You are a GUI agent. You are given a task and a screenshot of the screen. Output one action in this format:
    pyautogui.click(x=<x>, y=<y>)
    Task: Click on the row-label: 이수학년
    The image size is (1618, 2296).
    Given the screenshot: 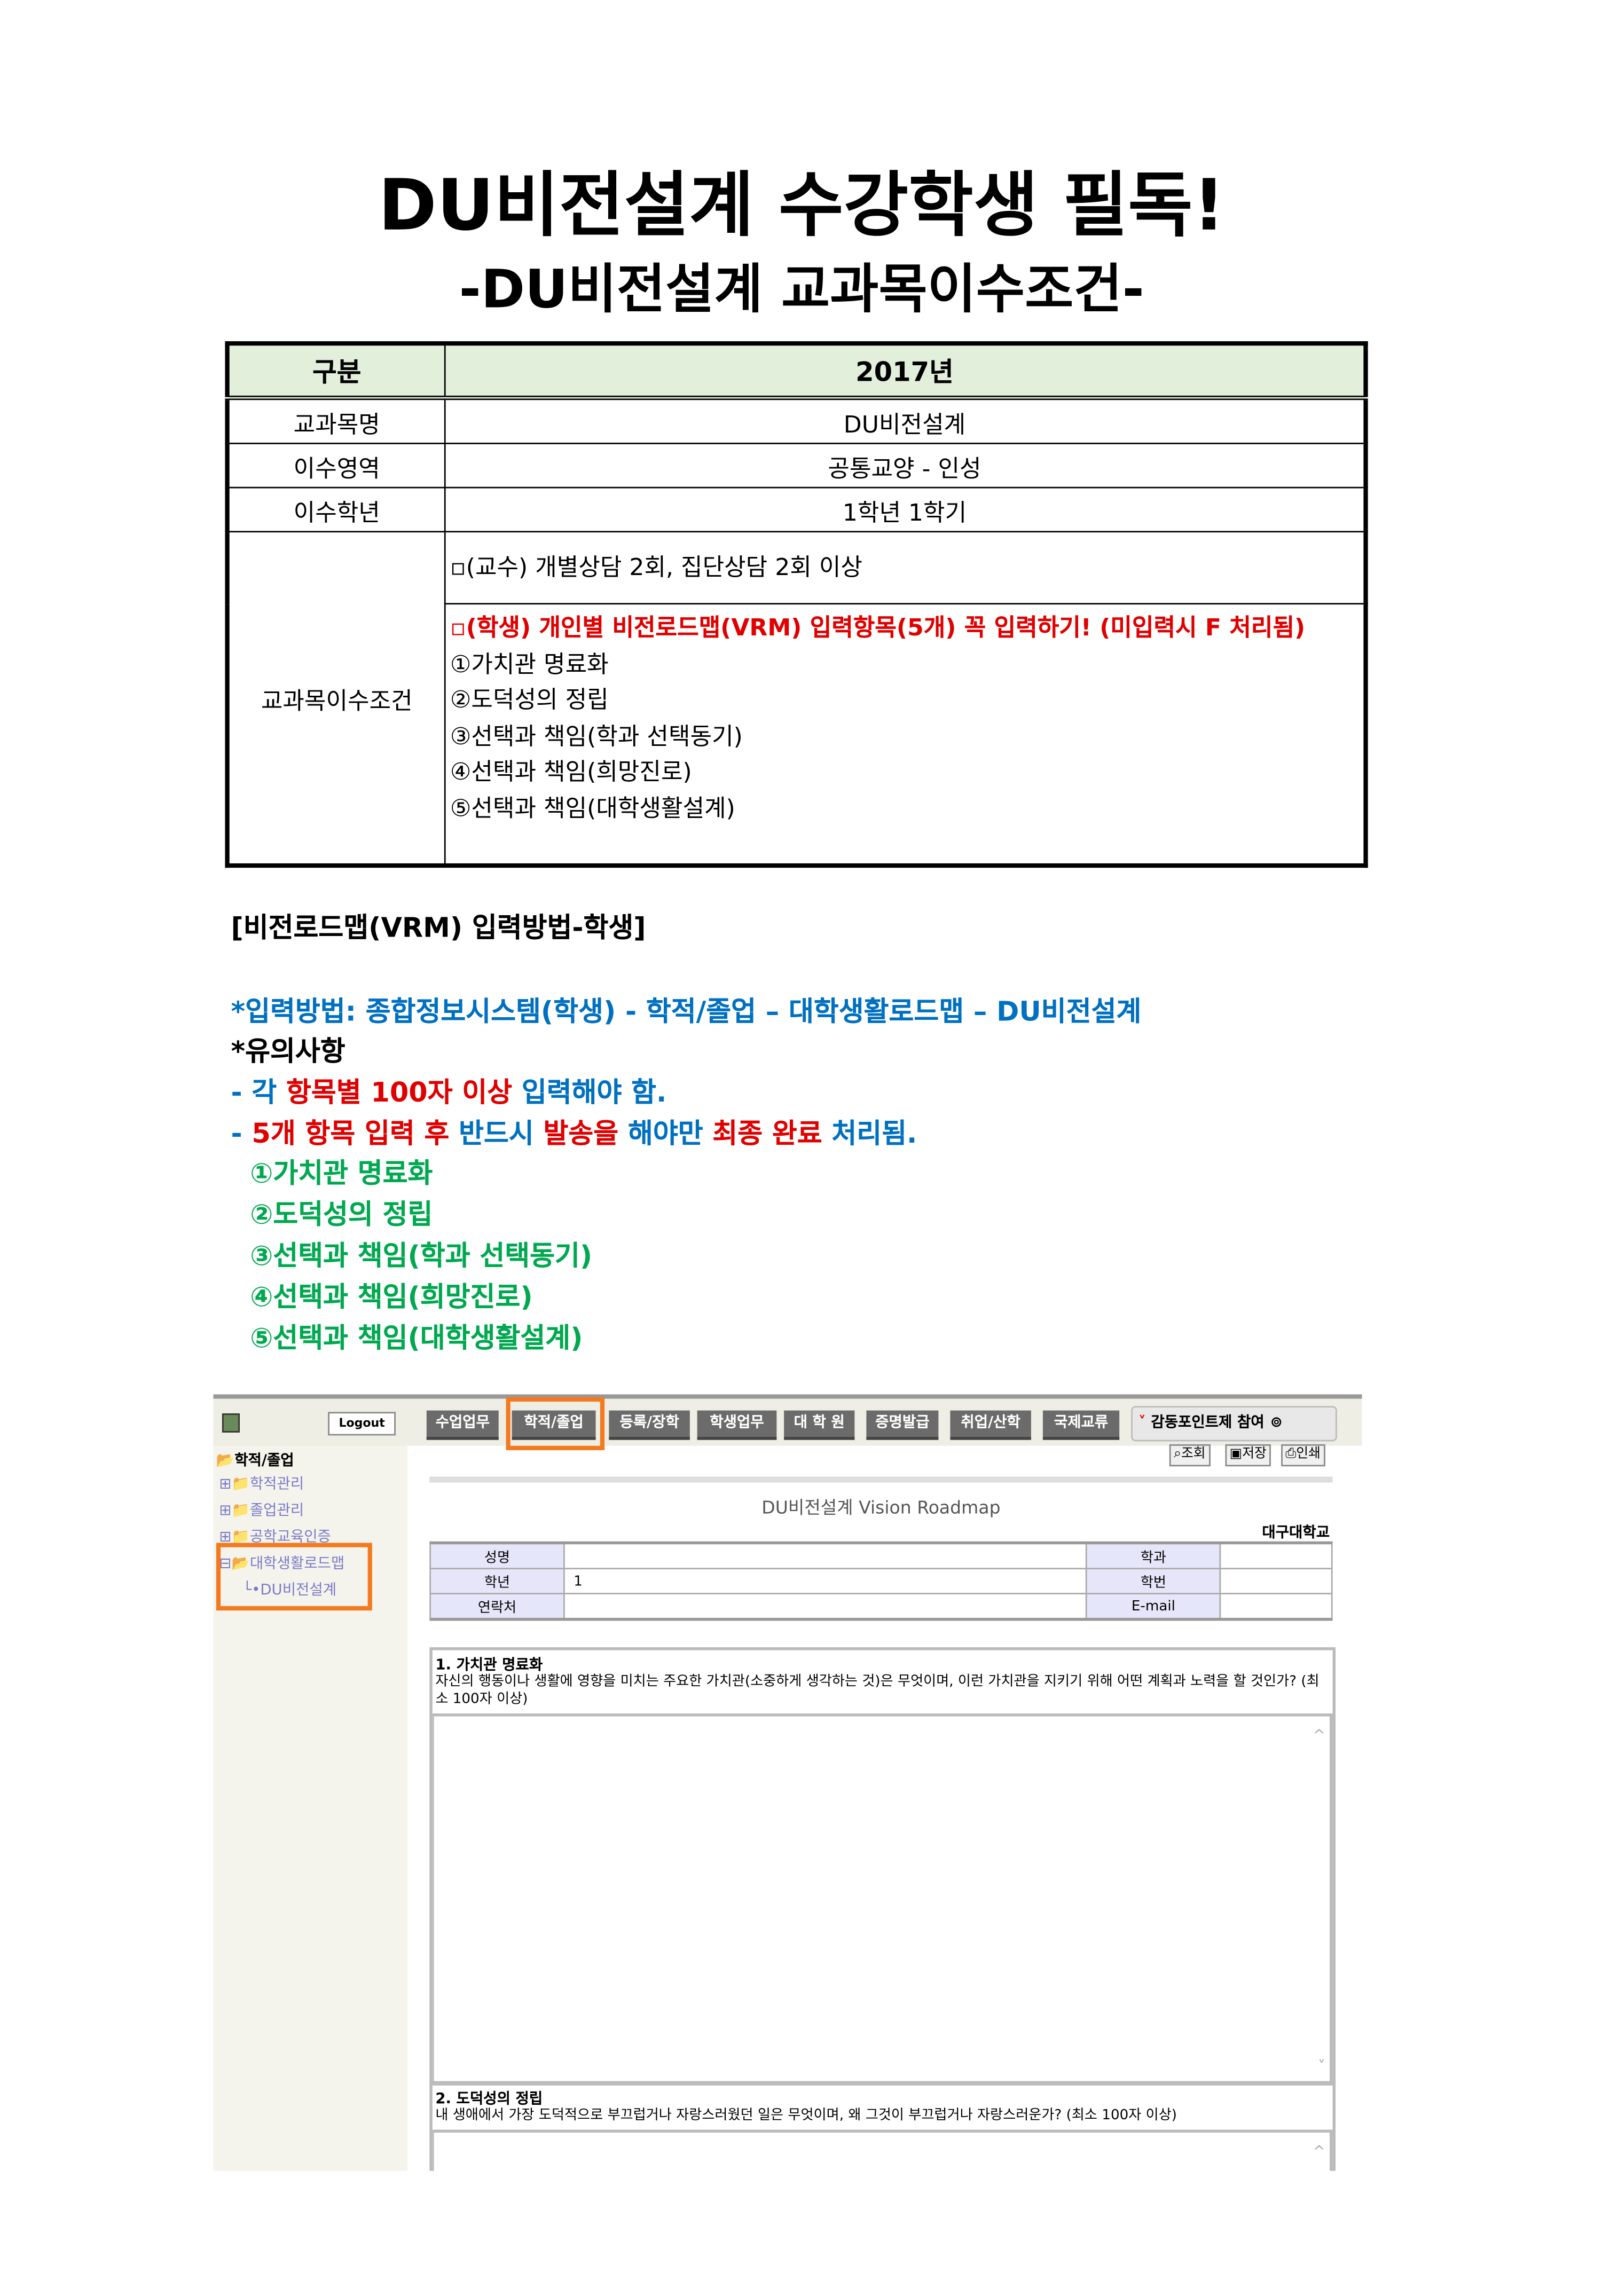 What is the action you would take?
    pyautogui.click(x=336, y=509)
    